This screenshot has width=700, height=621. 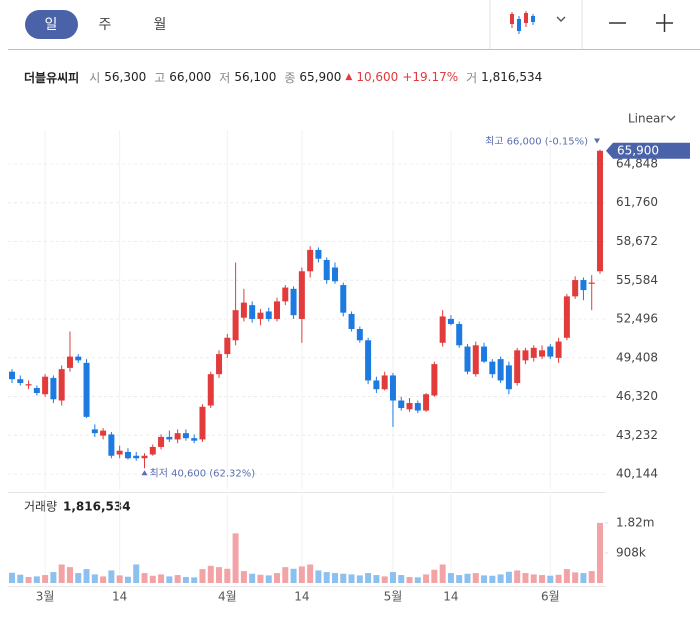 I want to click on quote-label: 시, so click(x=95, y=77).